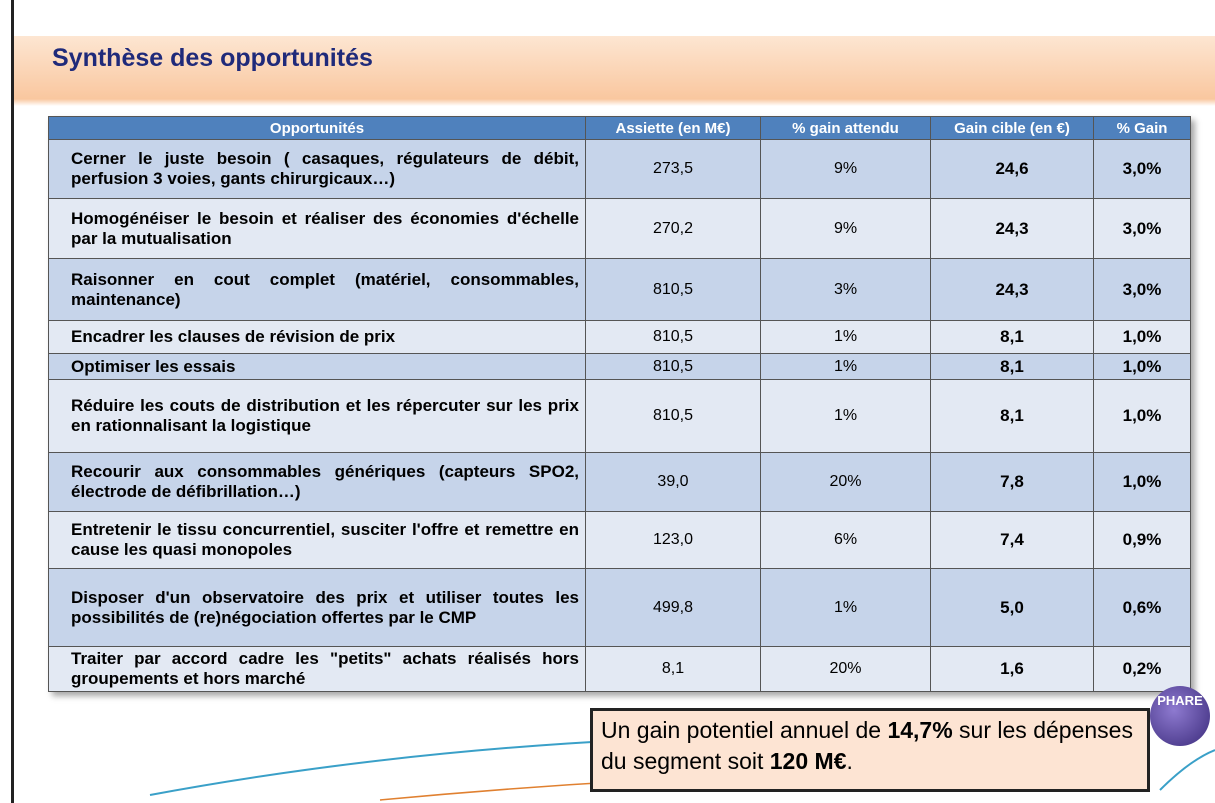 This screenshot has height=803, width=1215. What do you see at coordinates (1142, 607) in the screenshot?
I see `table-cell: 0,6%` at bounding box center [1142, 607].